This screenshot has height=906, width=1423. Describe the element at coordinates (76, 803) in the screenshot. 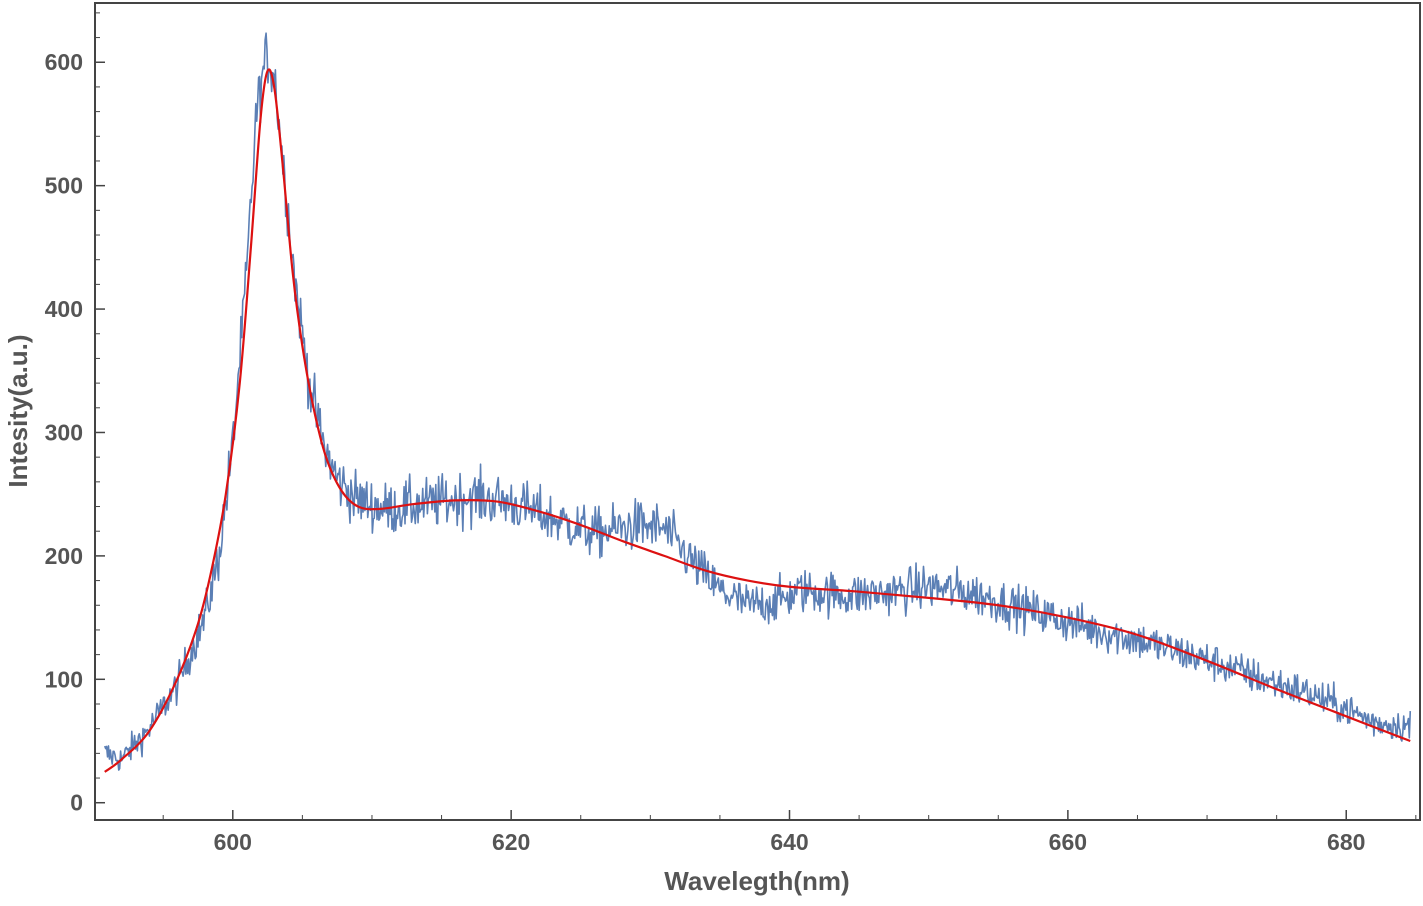

I see `y-tick-label: 0` at that location.